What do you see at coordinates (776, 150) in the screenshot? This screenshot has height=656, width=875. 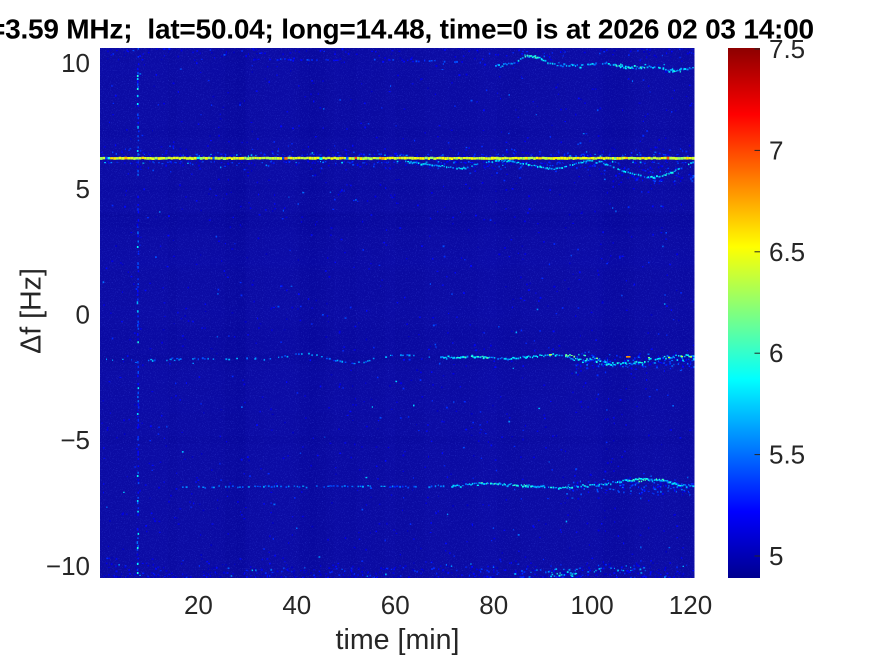 I see `svg-text: 7` at bounding box center [776, 150].